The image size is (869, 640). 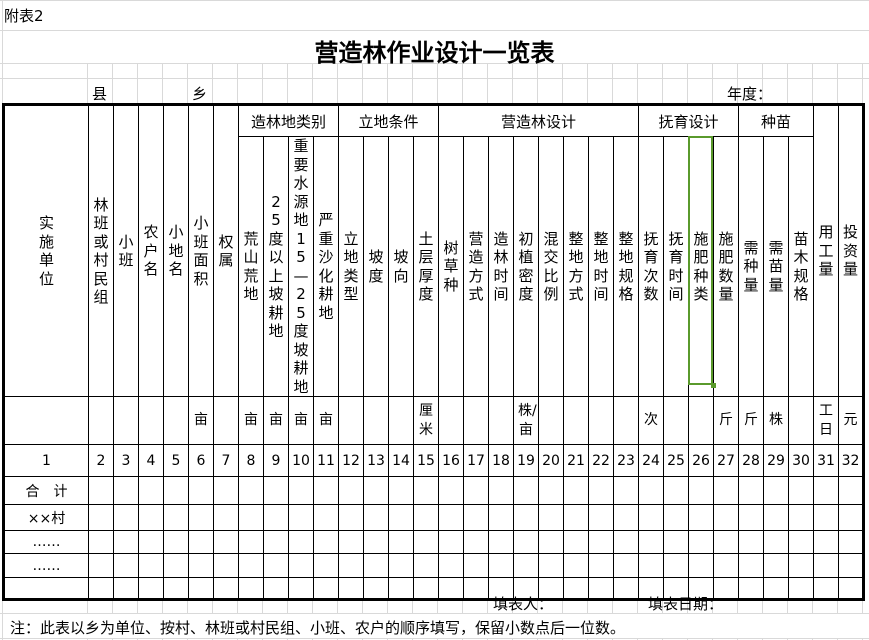 What do you see at coordinates (251, 460) in the screenshot?
I see `column-number: 8` at bounding box center [251, 460].